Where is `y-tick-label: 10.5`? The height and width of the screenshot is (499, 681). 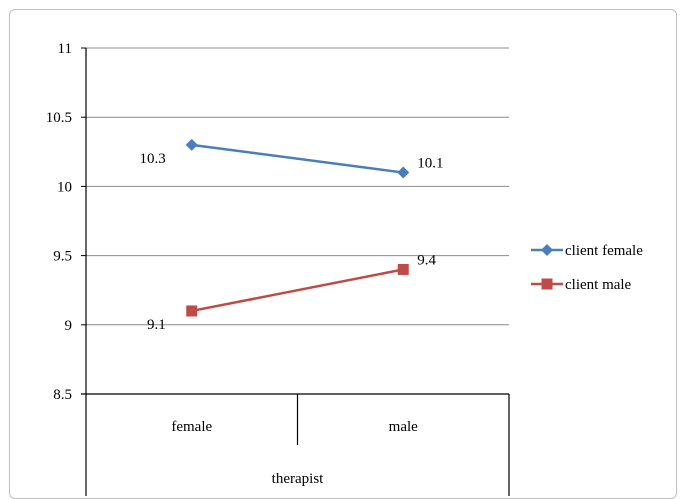 y-tick-label: 10.5 is located at coordinates (59, 118).